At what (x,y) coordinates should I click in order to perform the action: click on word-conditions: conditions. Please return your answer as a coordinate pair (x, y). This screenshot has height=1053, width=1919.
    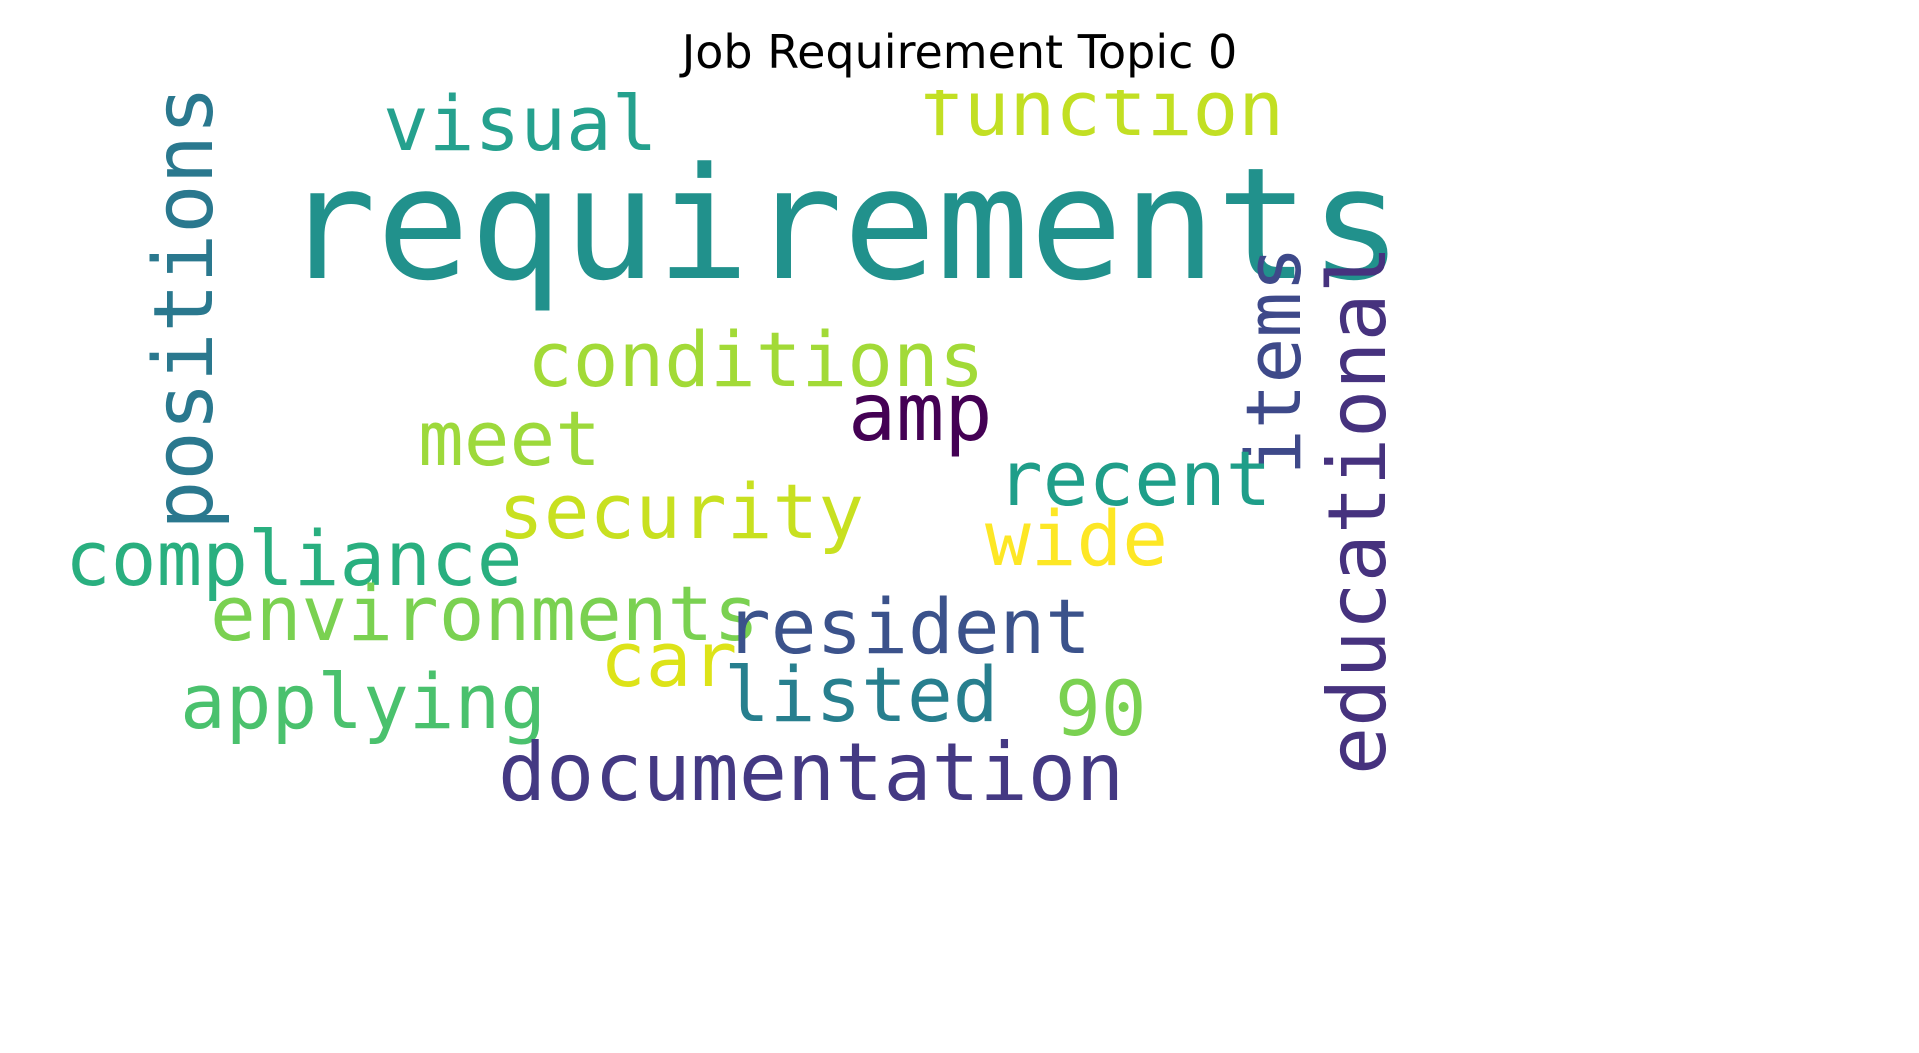
    Looking at the image, I should click on (756, 359).